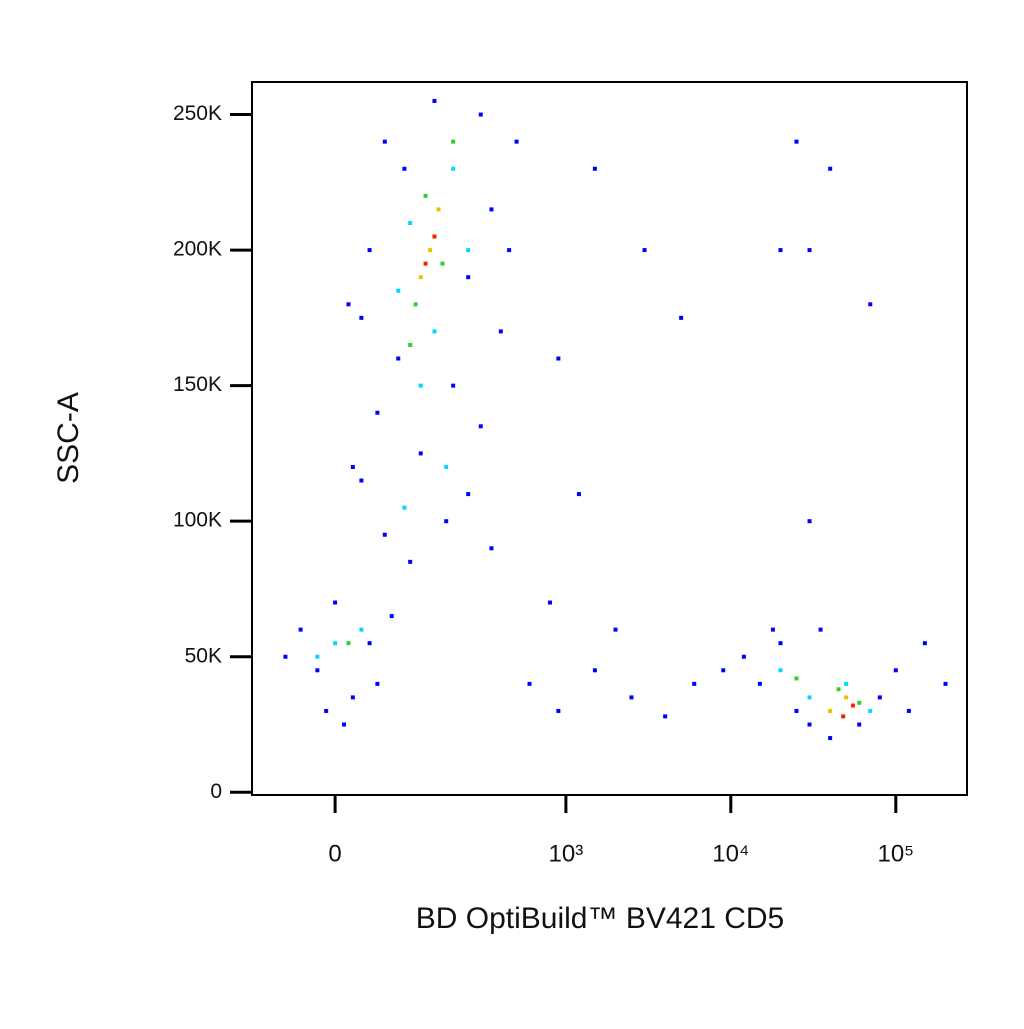  What do you see at coordinates (203, 655) in the screenshot?
I see `y-tick-label: 50K` at bounding box center [203, 655].